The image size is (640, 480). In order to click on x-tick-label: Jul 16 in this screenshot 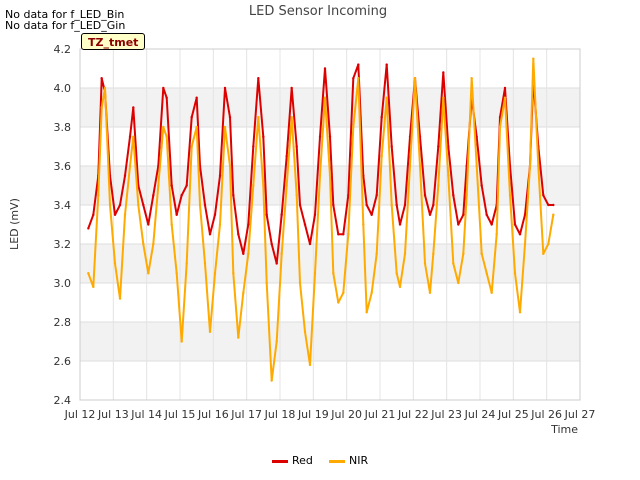, I will do `click(213, 414)`.